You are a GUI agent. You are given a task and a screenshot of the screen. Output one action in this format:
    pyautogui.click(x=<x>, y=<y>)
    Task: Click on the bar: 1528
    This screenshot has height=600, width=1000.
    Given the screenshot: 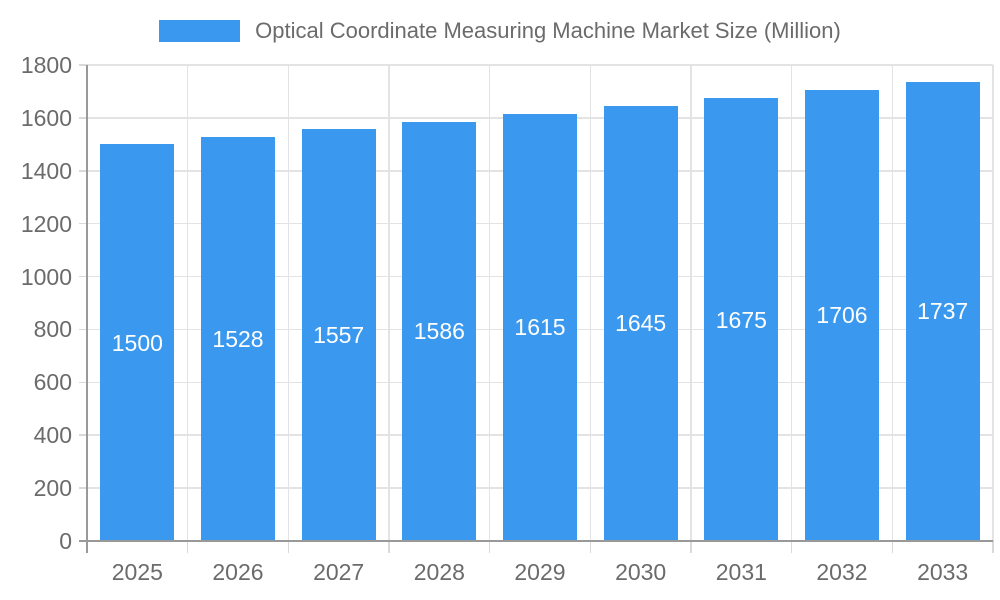 What is the action you would take?
    pyautogui.click(x=238, y=338)
    